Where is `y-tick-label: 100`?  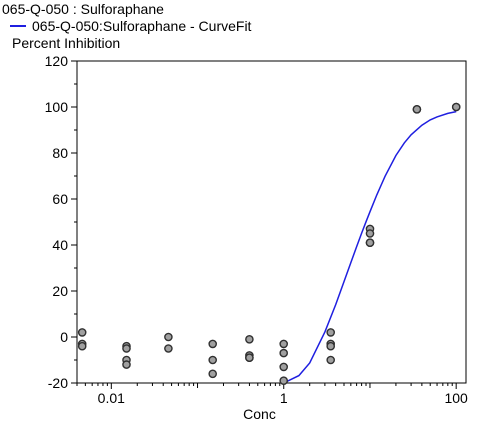 y-tick-label: 100 is located at coordinates (57, 107).